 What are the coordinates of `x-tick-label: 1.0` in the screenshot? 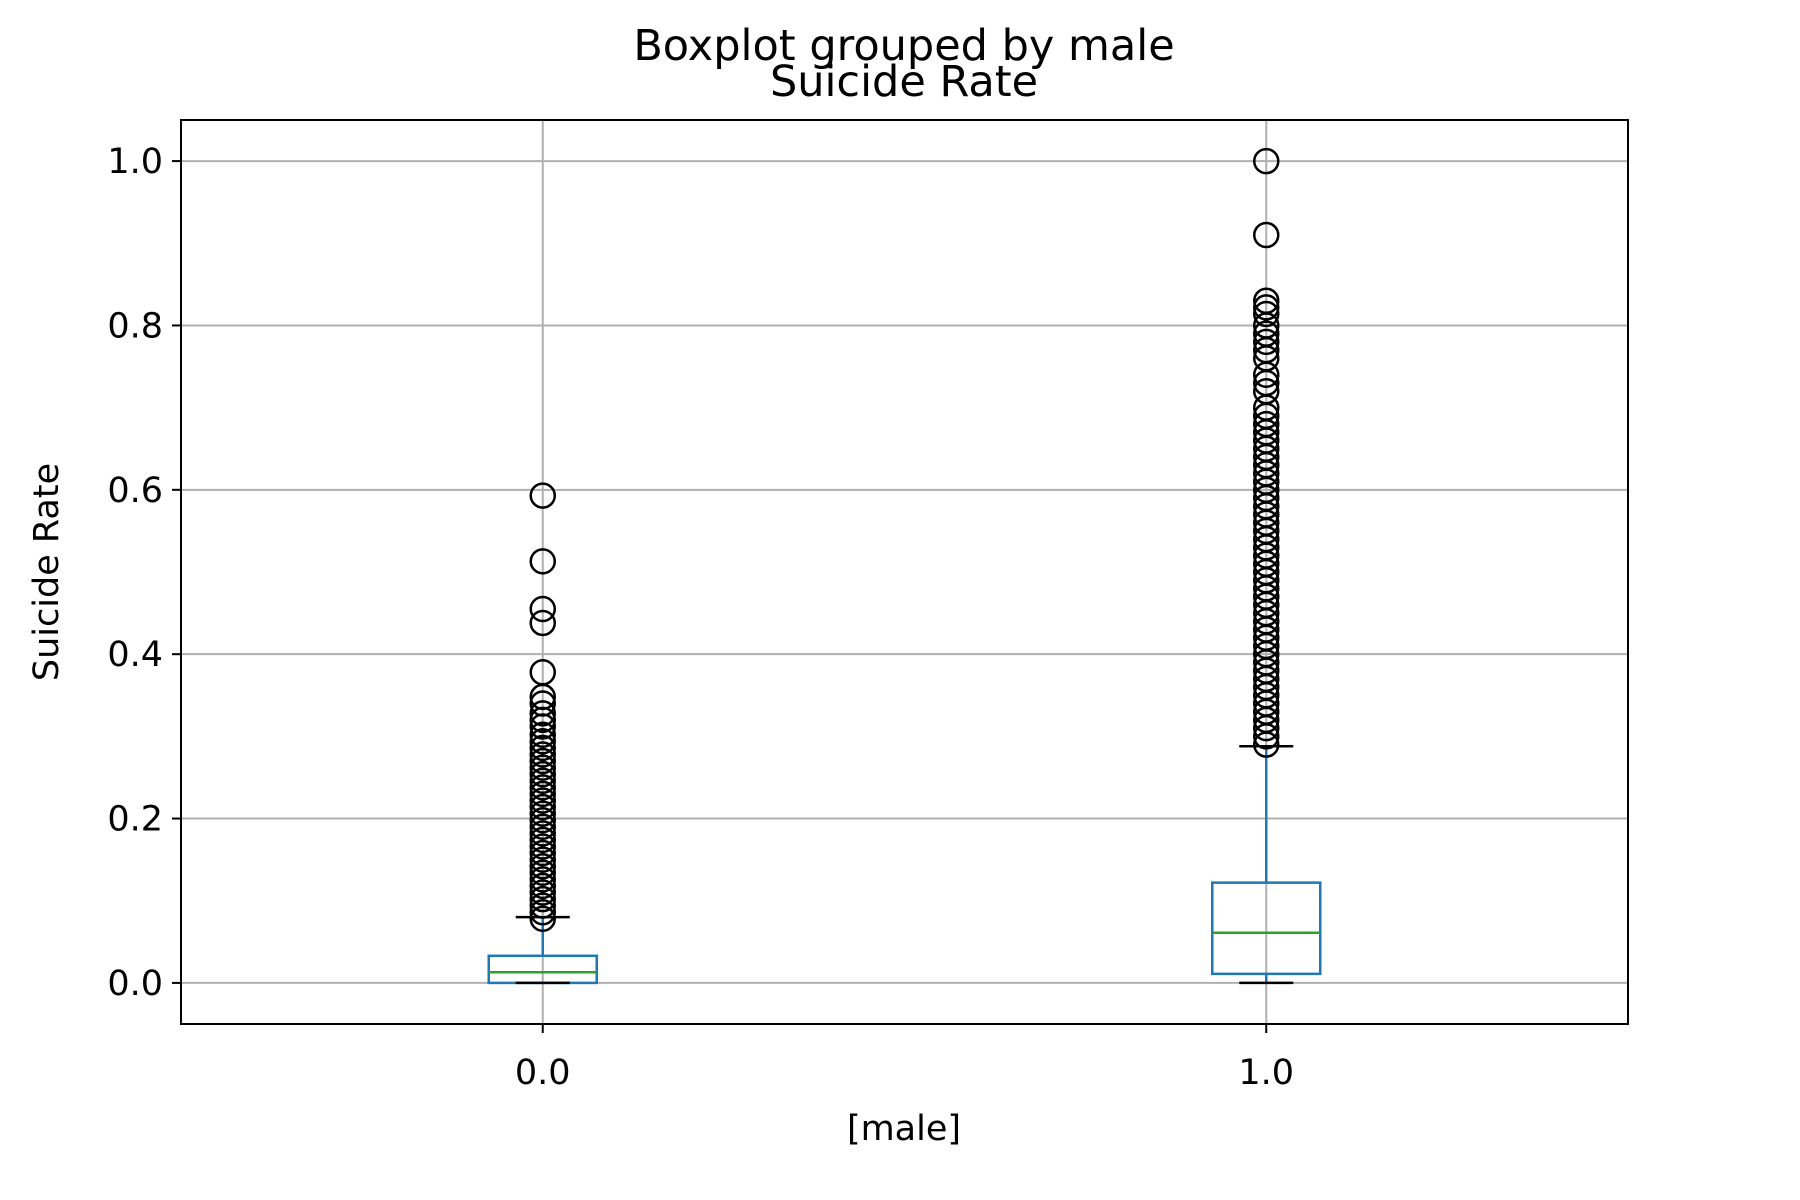 It's located at (1266, 1073).